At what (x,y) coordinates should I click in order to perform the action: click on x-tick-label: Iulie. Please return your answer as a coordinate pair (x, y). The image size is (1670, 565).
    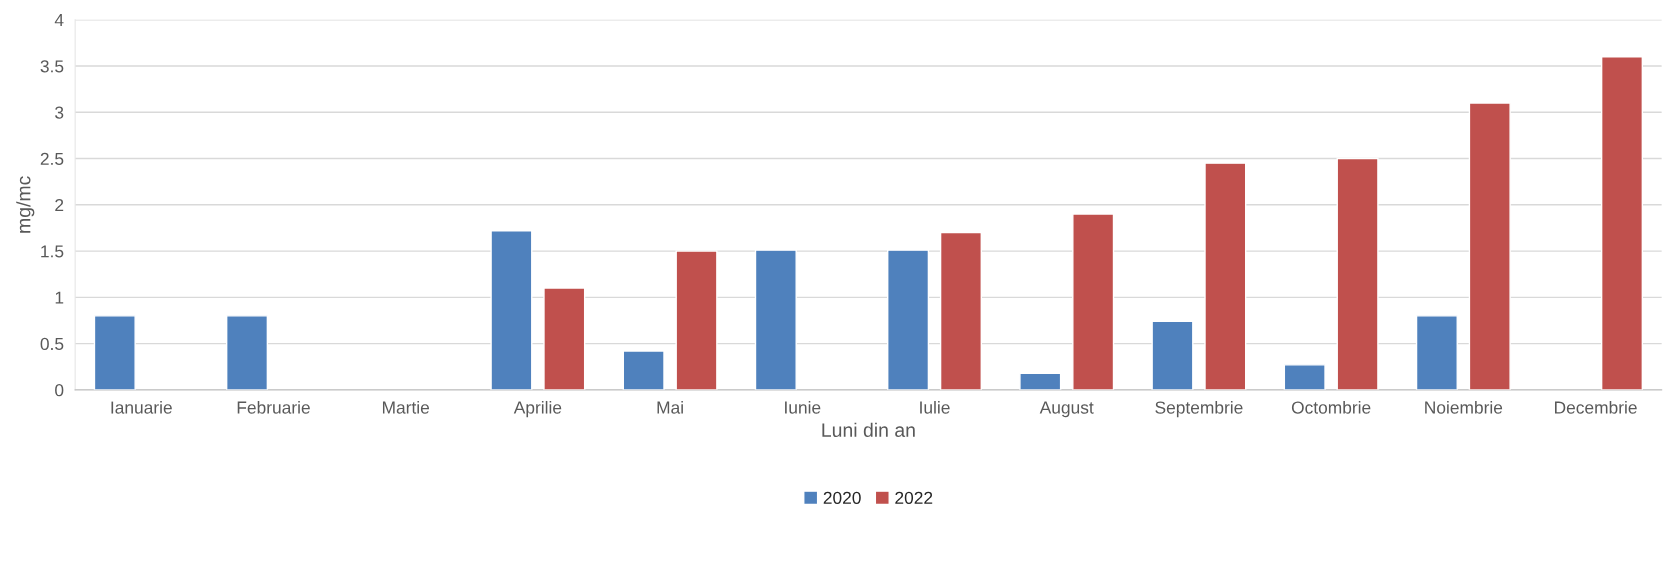
    Looking at the image, I should click on (935, 407).